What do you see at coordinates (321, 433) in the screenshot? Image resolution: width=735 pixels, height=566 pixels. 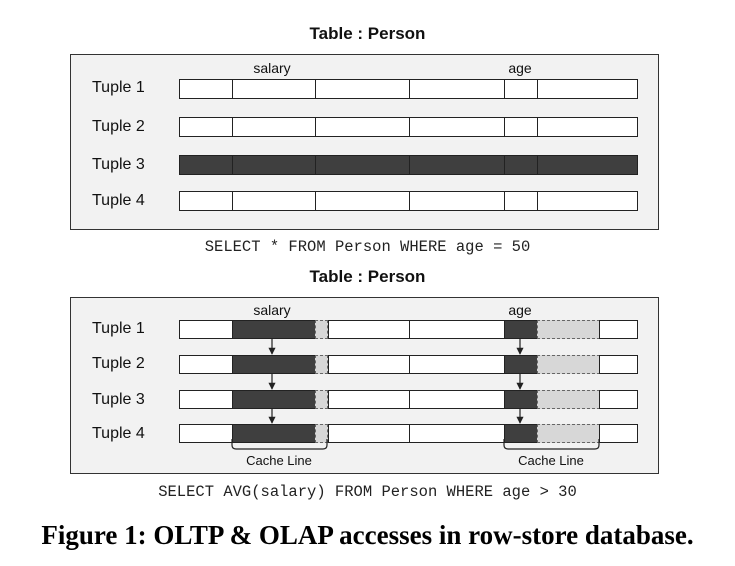 I see `bottom-tuple-4-salary-cacheline-part` at bounding box center [321, 433].